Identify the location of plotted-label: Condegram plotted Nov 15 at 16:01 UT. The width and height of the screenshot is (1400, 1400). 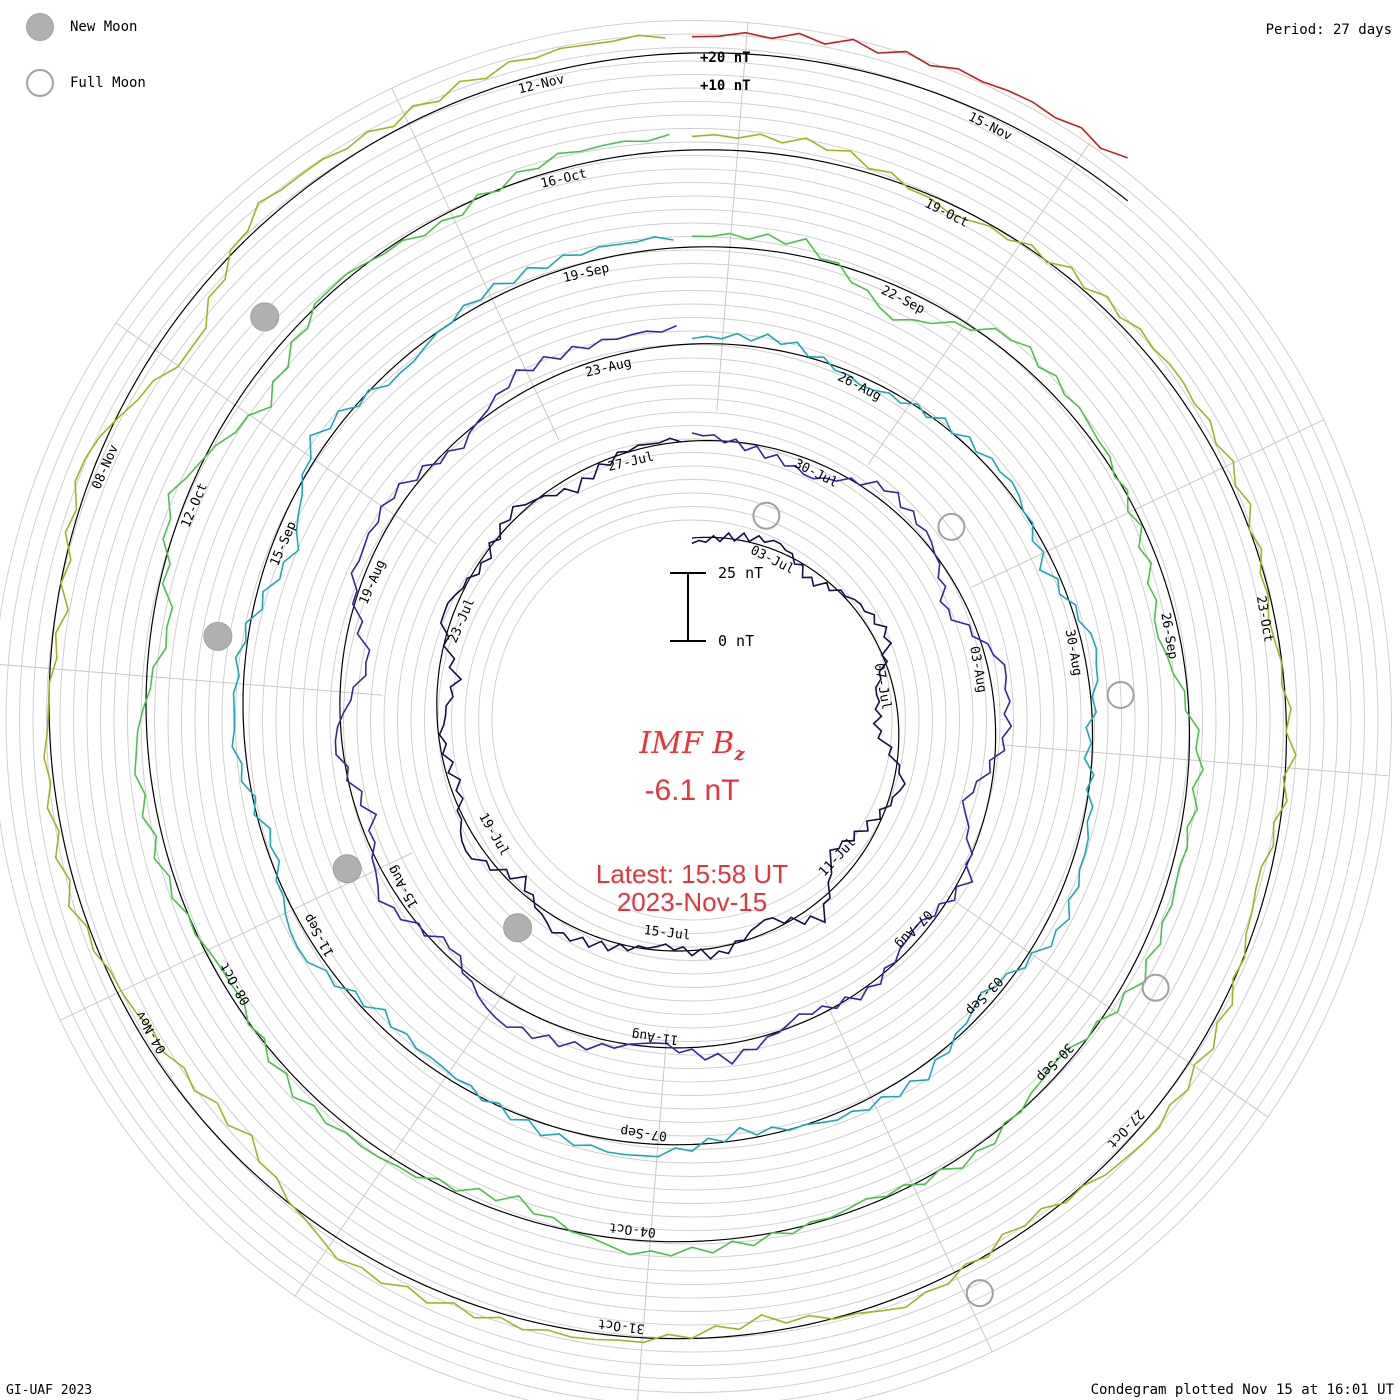
(1242, 1390).